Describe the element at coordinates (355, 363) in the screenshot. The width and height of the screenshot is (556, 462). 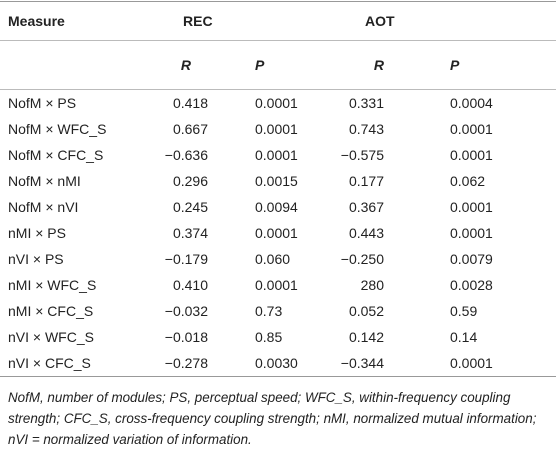
I see `value-cell: −0.344` at that location.